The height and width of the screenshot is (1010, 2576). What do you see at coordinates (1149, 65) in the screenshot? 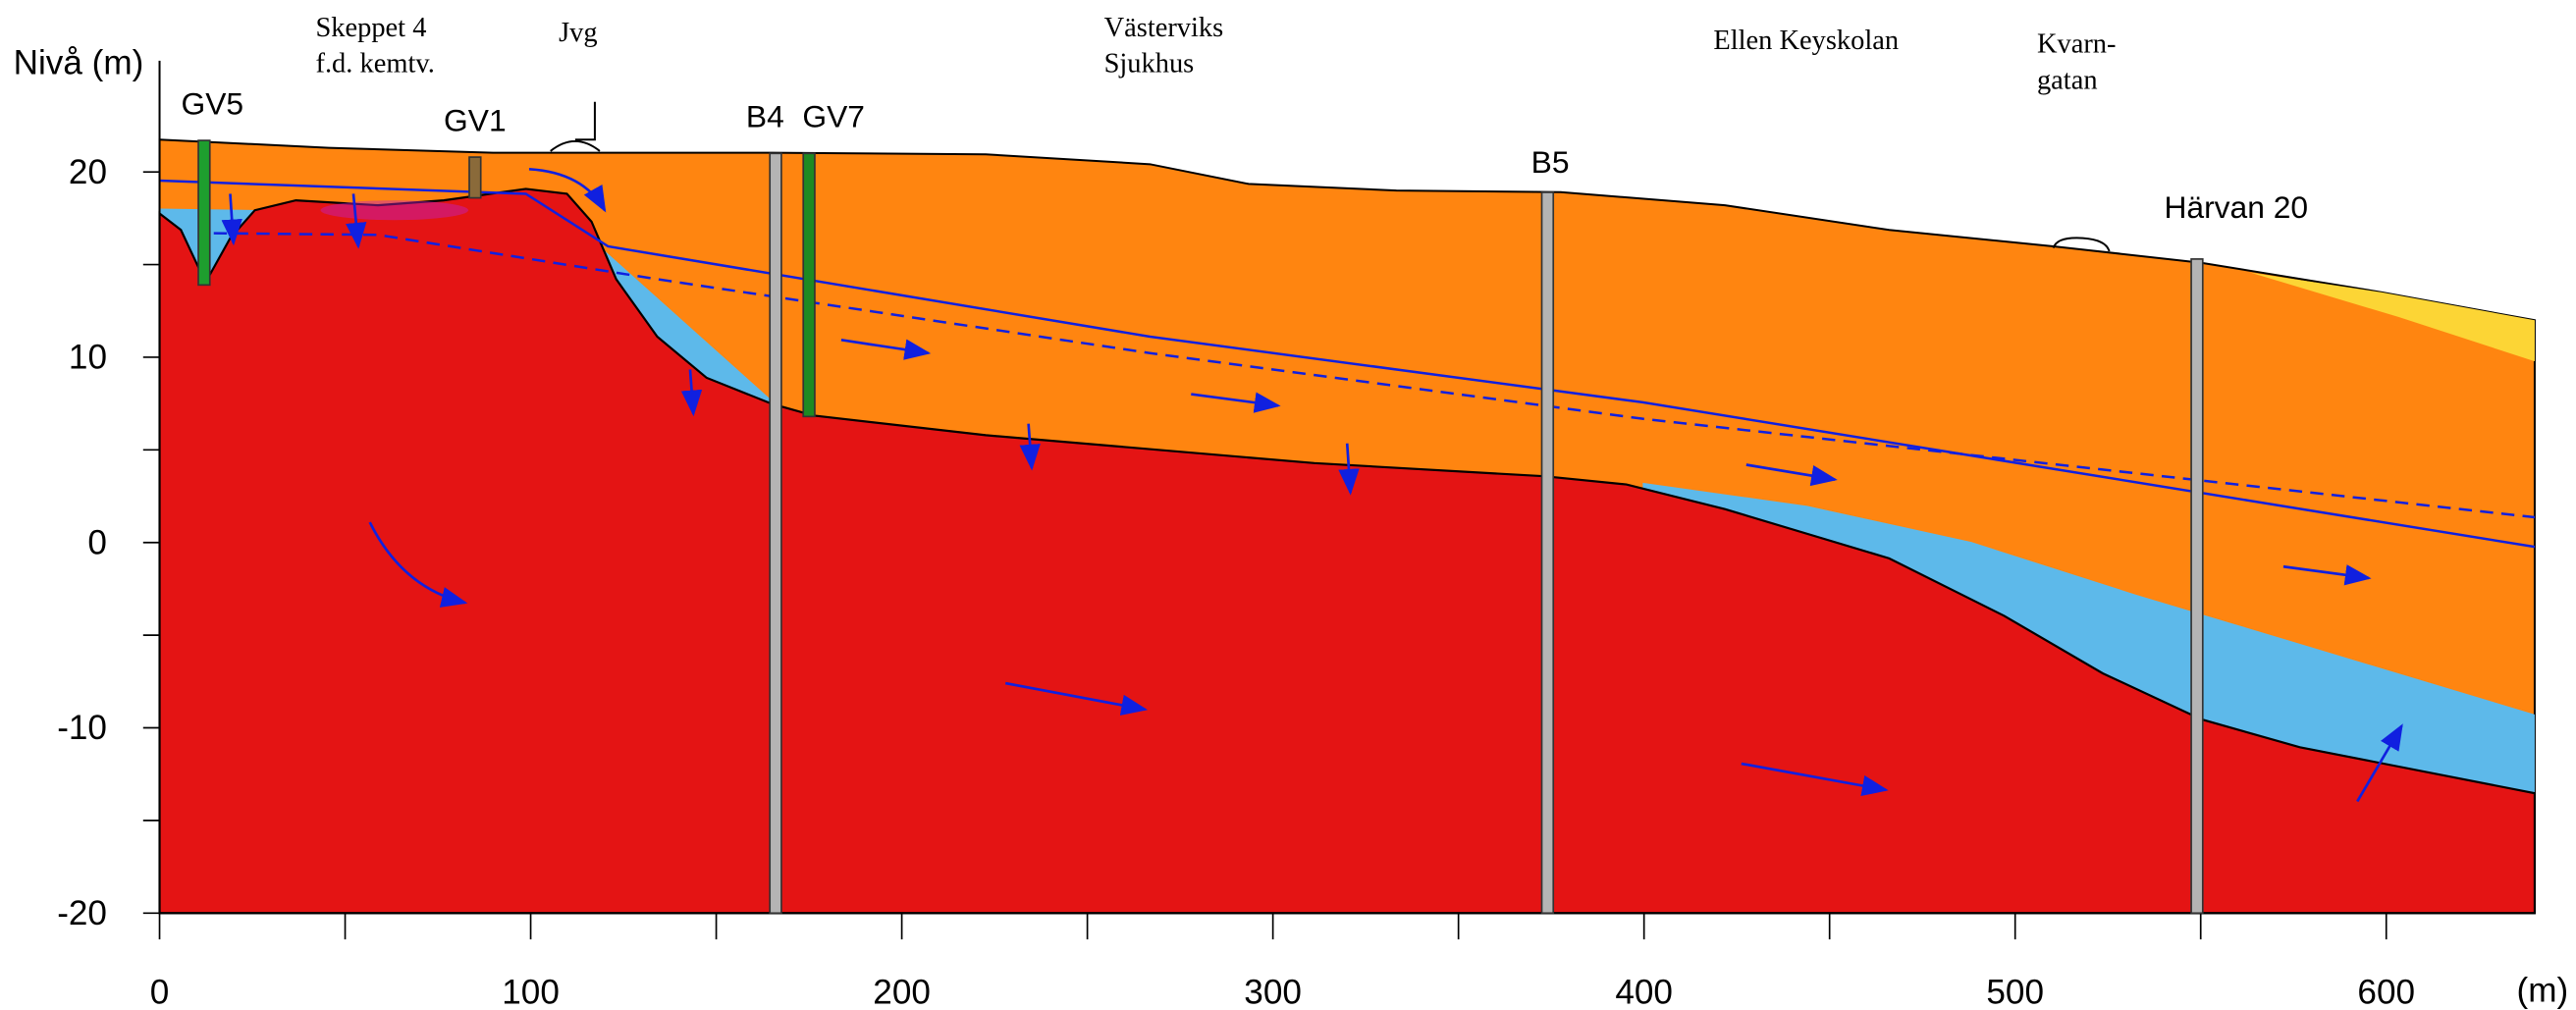
I see `place-label: Sjukhus` at bounding box center [1149, 65].